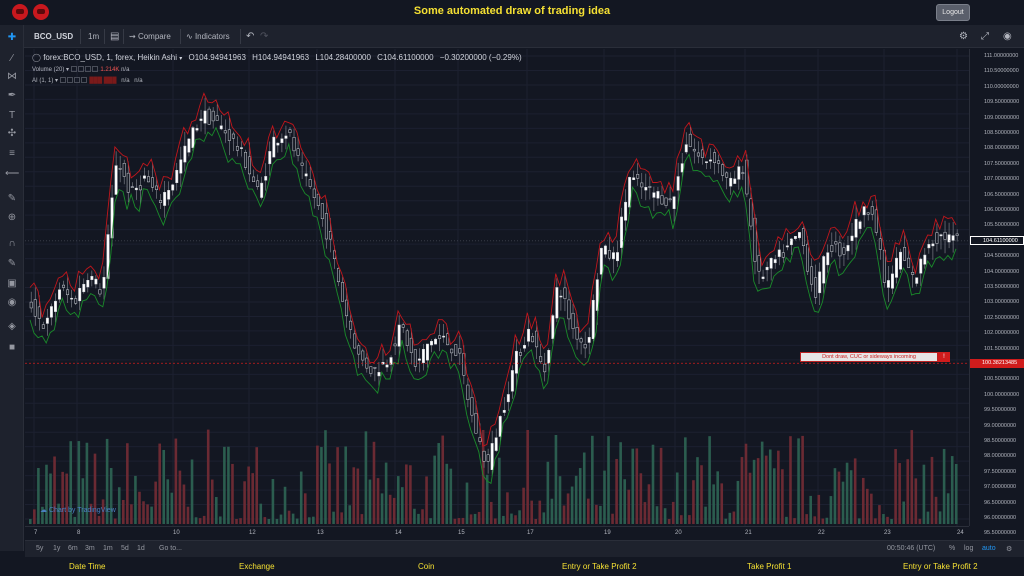  Describe the element at coordinates (79, 533) in the screenshot. I see `time-tick-label: 8` at that location.